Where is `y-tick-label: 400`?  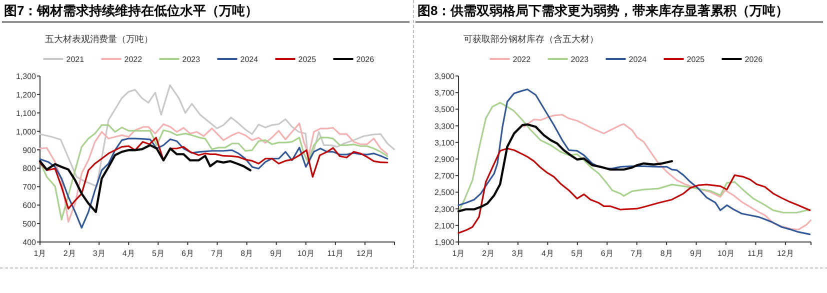 y-tick-label: 400 is located at coordinates (29, 242).